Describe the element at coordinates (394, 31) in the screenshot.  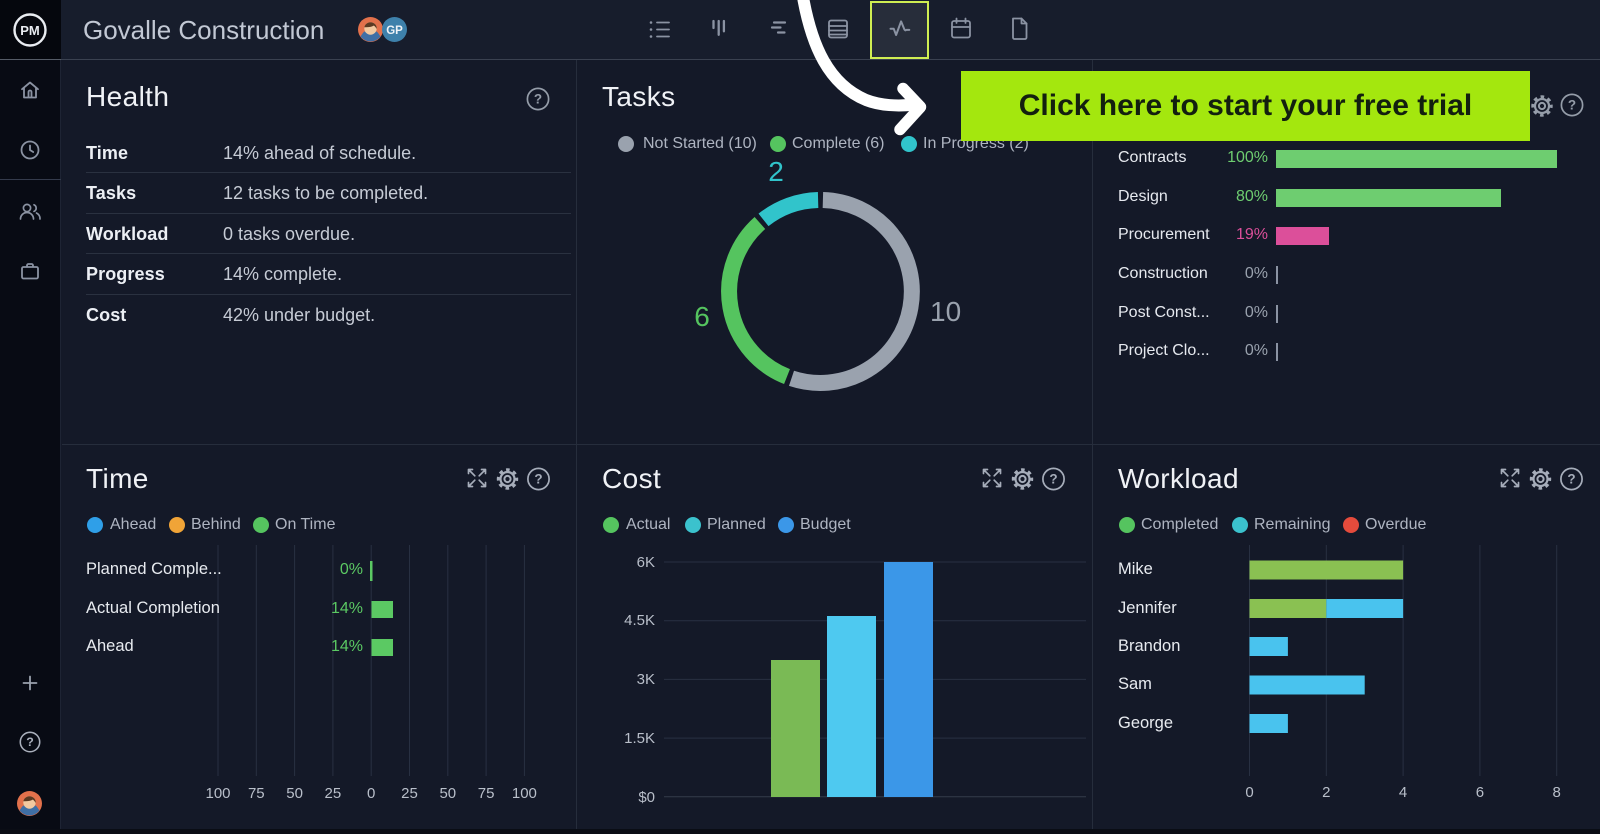
I see `svg-text: GP` at that location.